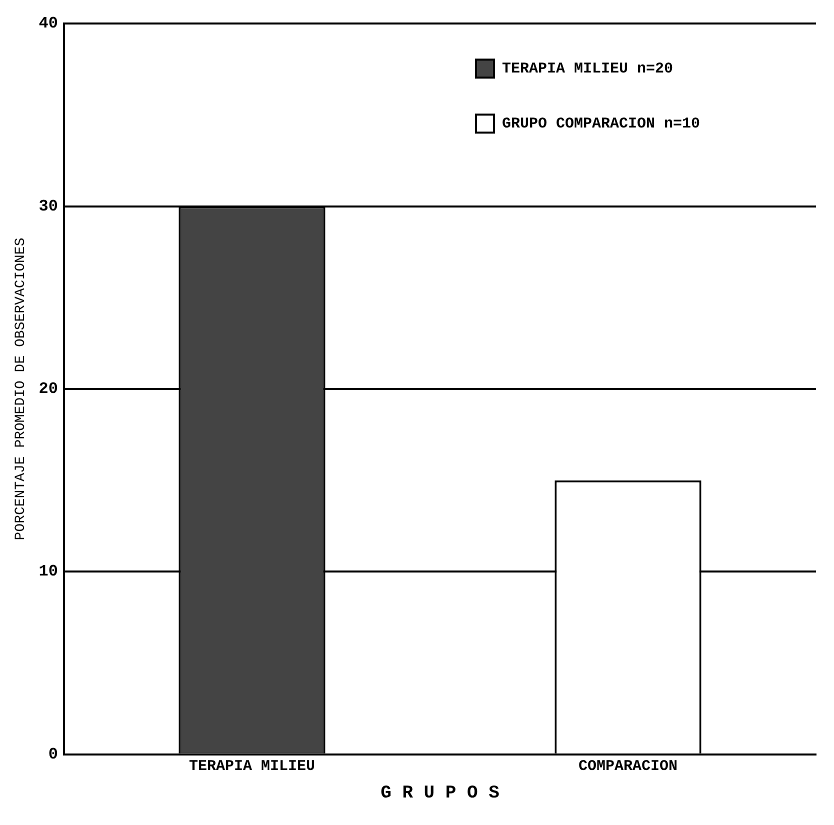  I want to click on y-tick-label: 10, so click(48, 571).